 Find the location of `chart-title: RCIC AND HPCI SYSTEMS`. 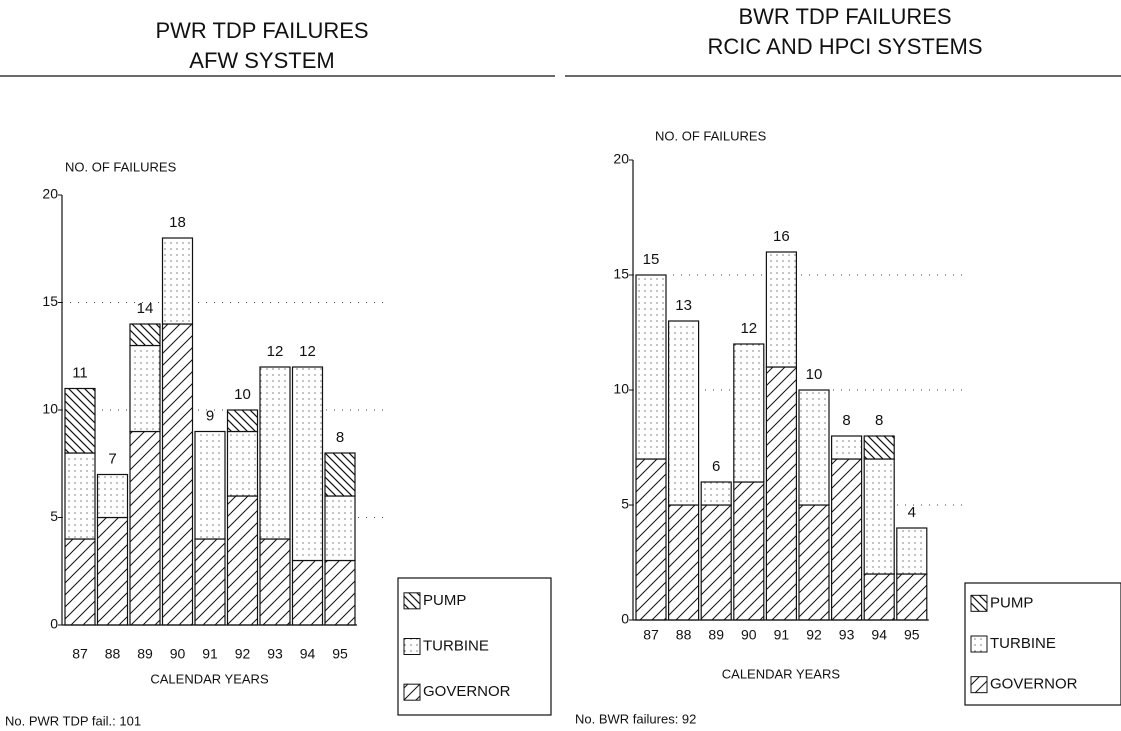

chart-title: RCIC AND HPCI SYSTEMS is located at coordinates (844, 46).